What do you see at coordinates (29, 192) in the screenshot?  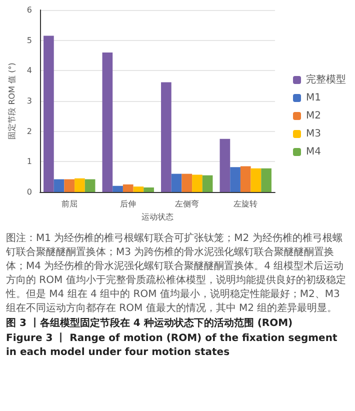 I see `y-tick-label: 0` at bounding box center [29, 192].